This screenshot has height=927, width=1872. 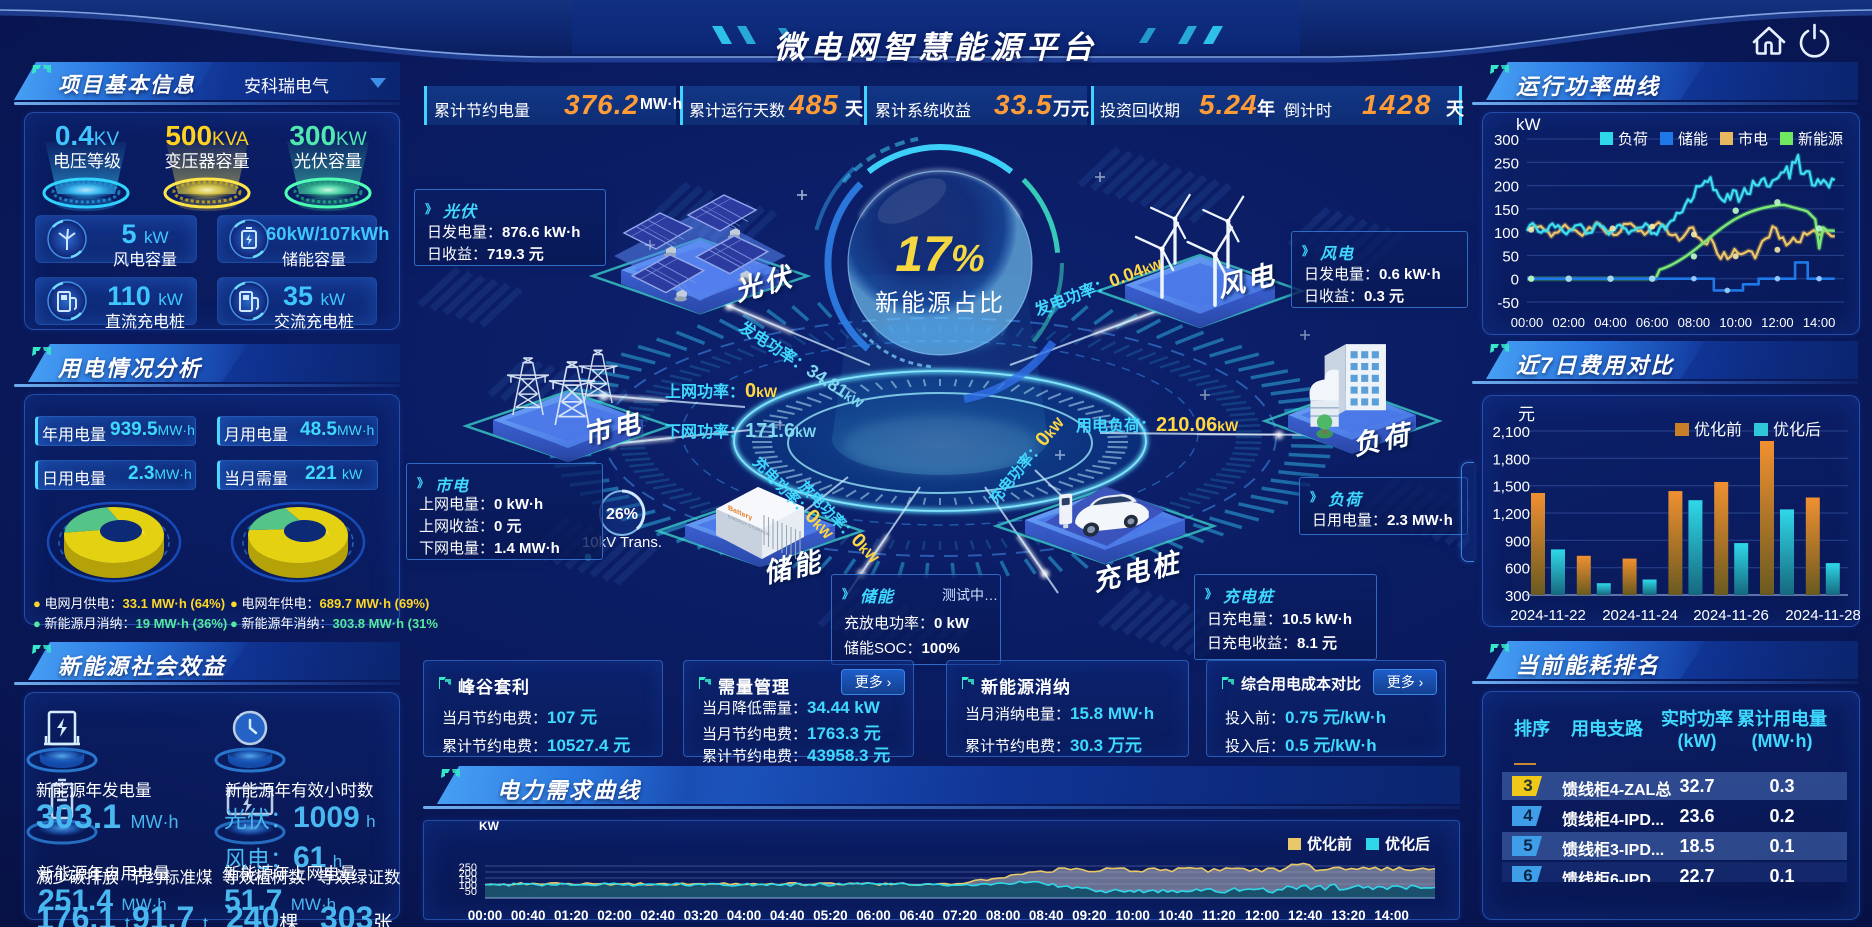 What do you see at coordinates (1046, 915) in the screenshot?
I see `svg-text: 08:40` at bounding box center [1046, 915].